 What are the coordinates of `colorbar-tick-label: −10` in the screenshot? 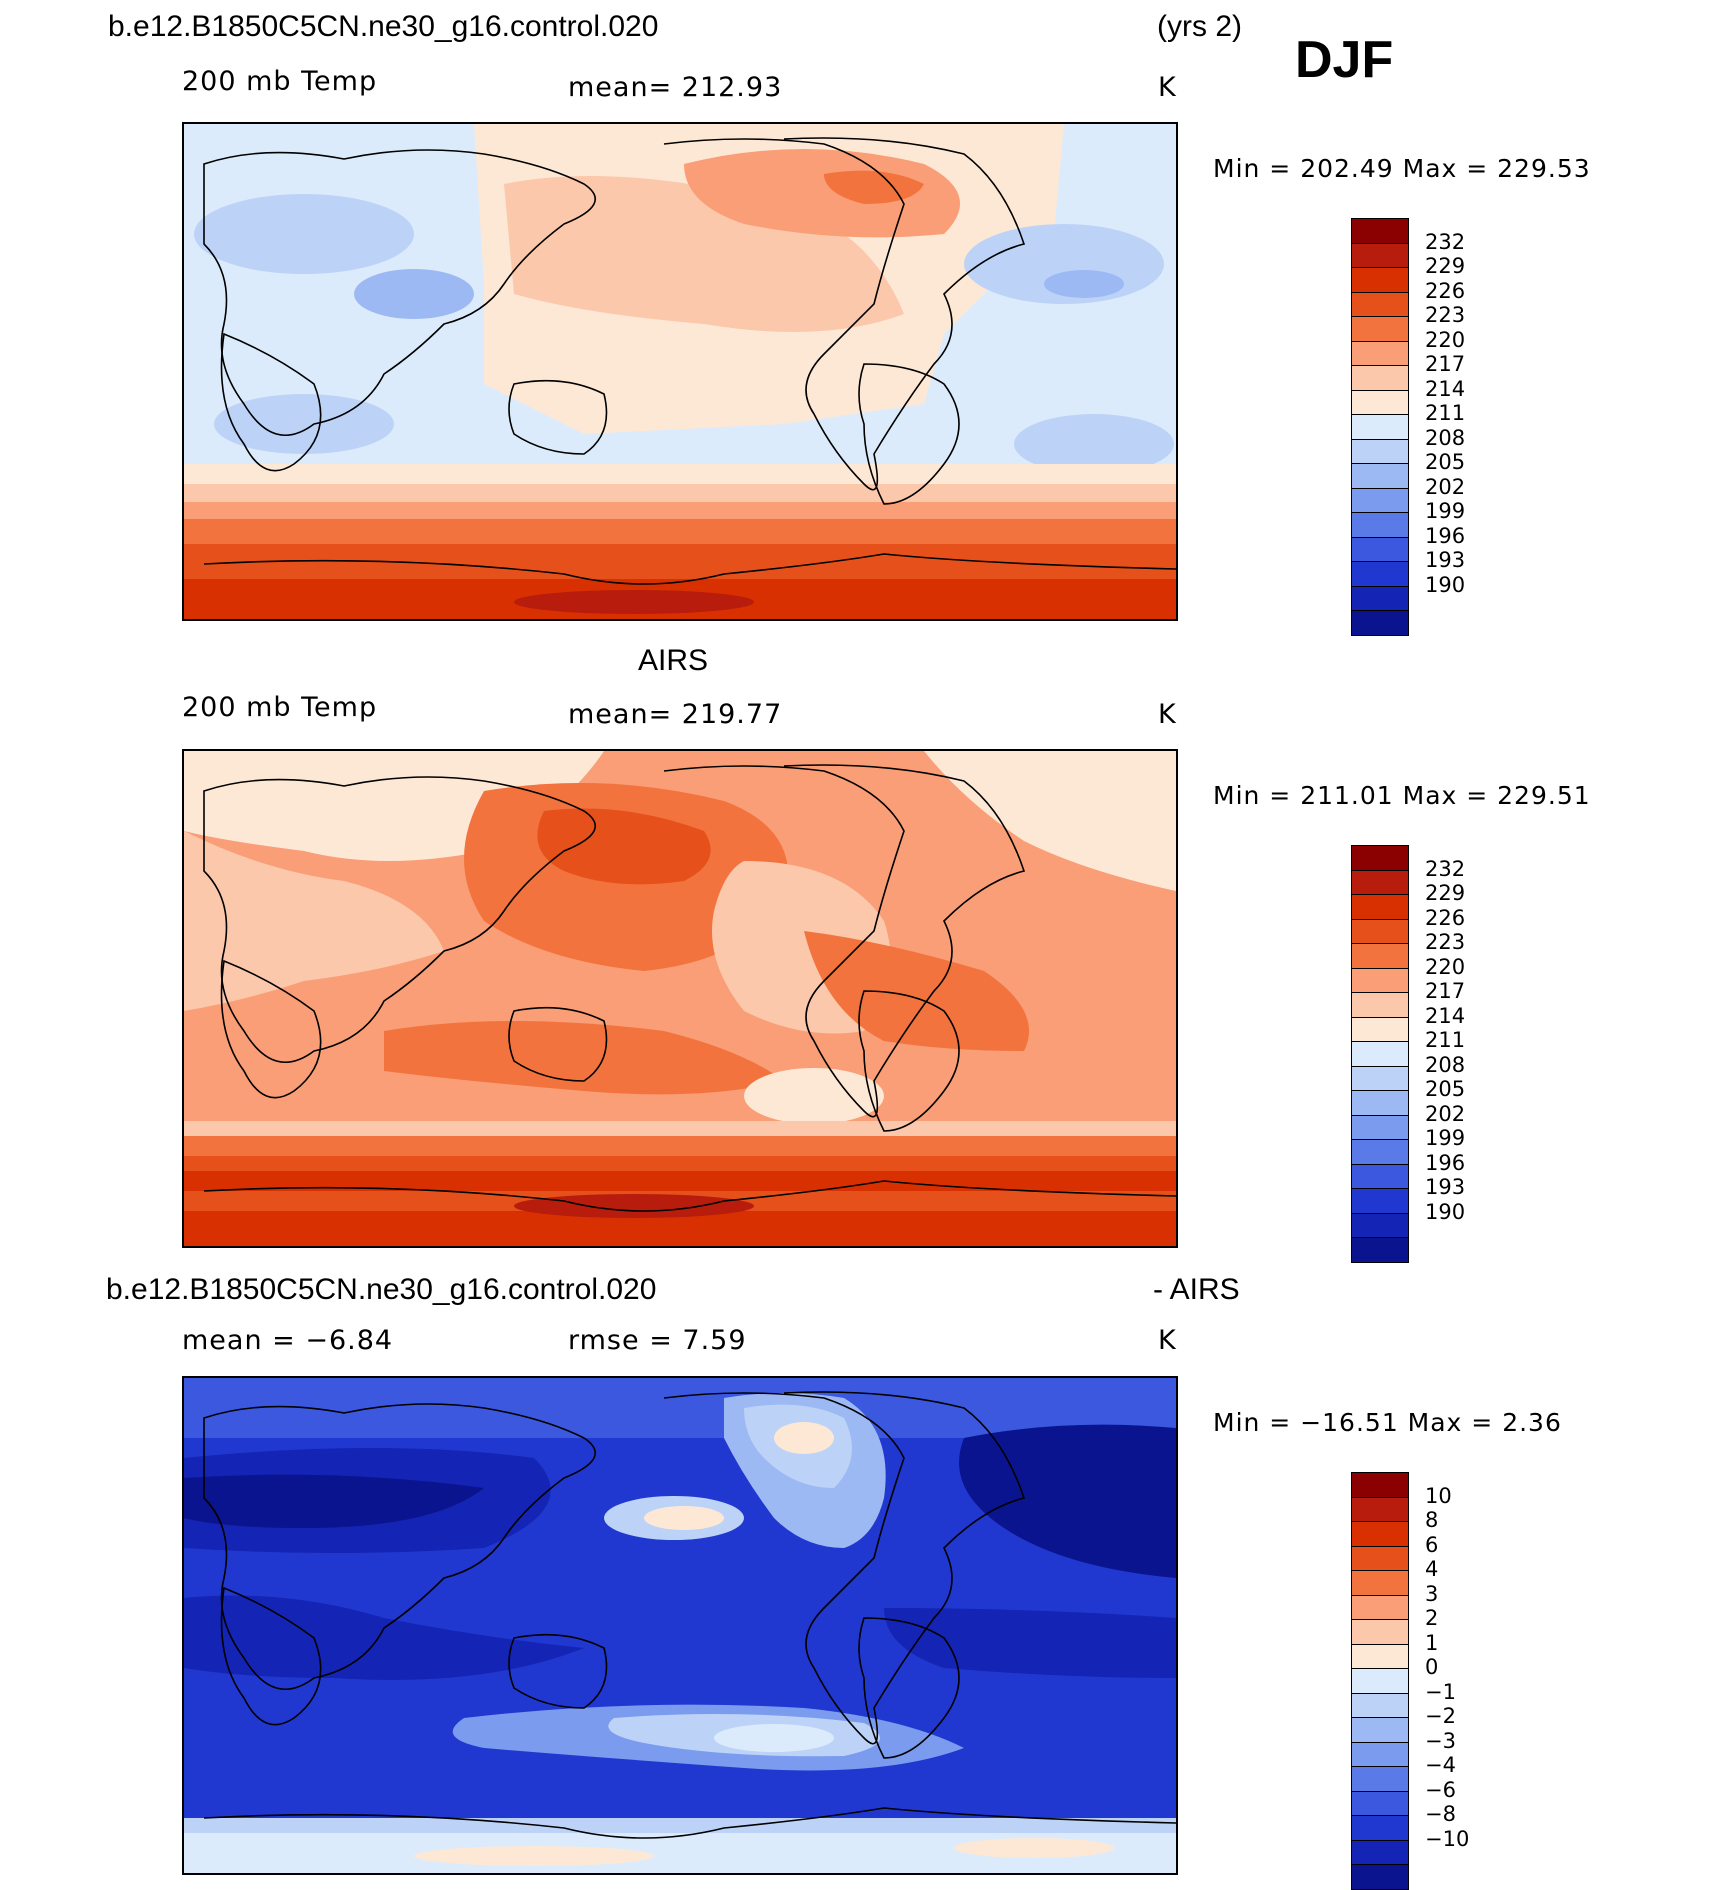 It's located at (1447, 1838).